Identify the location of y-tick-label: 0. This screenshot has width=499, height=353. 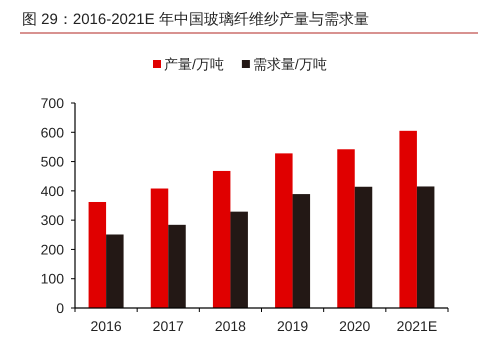
(60, 308).